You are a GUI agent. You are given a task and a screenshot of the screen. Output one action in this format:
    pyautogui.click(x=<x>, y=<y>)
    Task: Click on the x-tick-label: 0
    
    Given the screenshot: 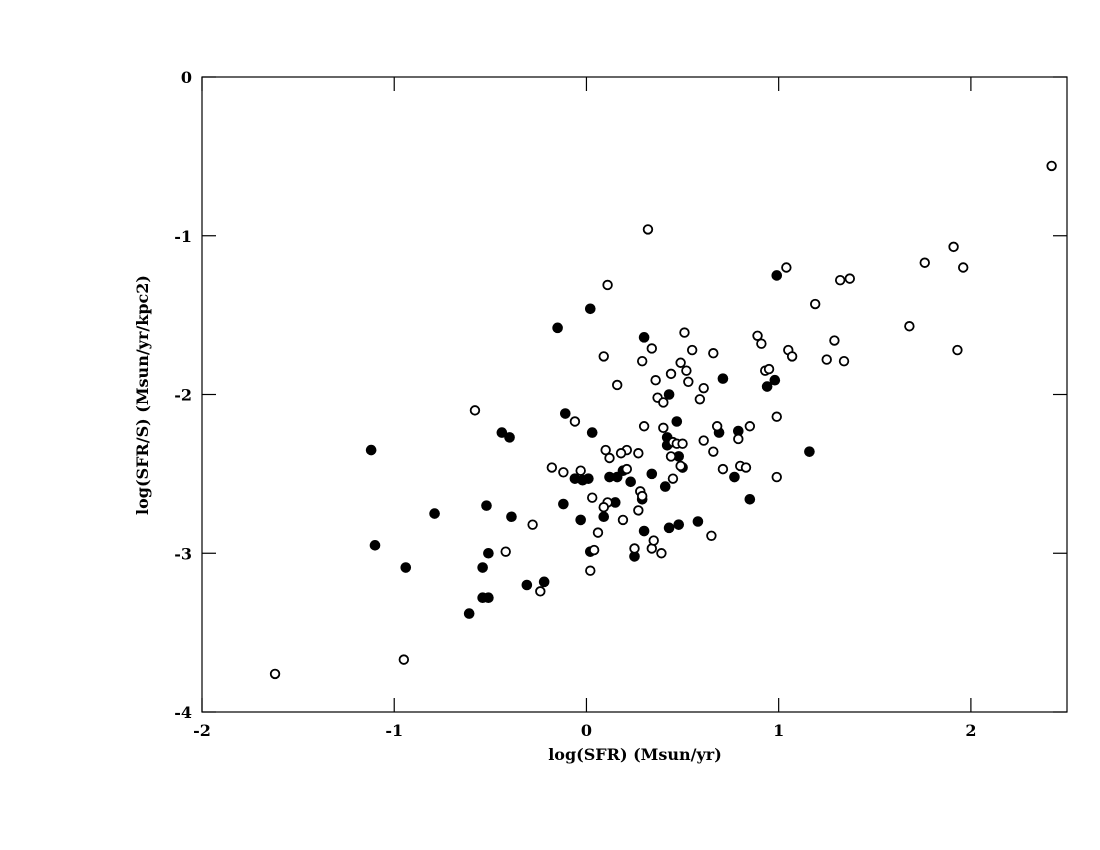 What is the action you would take?
    pyautogui.click(x=586, y=730)
    